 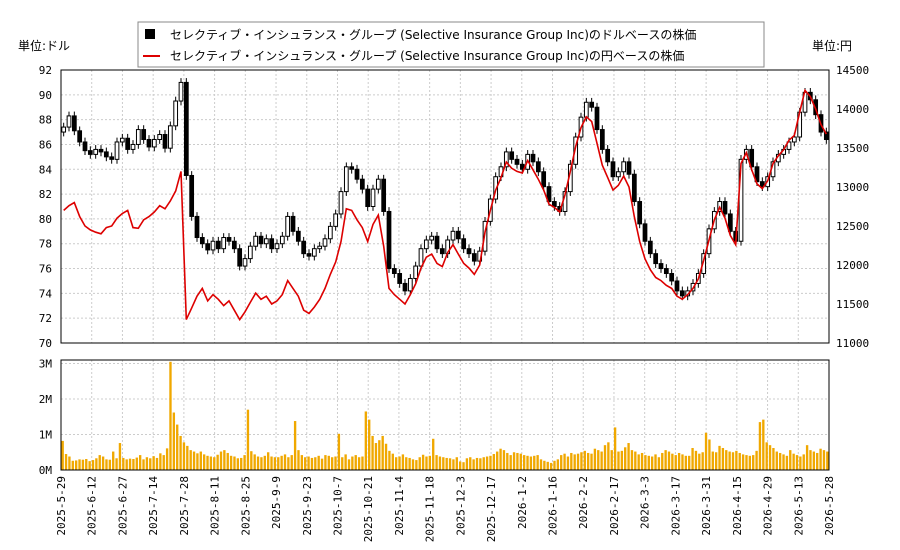 What do you see at coordinates (45, 144) in the screenshot?
I see `left-tick-label-8: 86` at bounding box center [45, 144].